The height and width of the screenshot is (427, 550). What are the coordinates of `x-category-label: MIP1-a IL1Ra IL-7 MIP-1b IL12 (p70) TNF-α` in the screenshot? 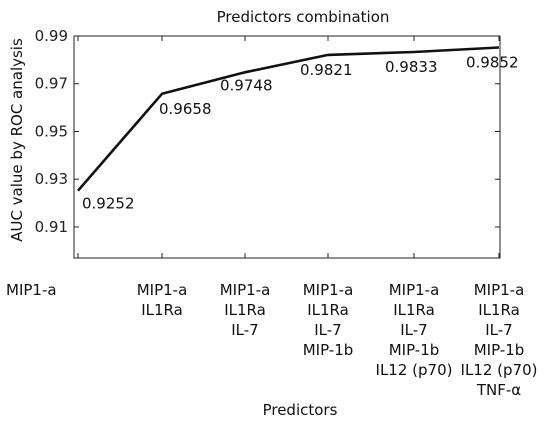 It's located at (499, 340).